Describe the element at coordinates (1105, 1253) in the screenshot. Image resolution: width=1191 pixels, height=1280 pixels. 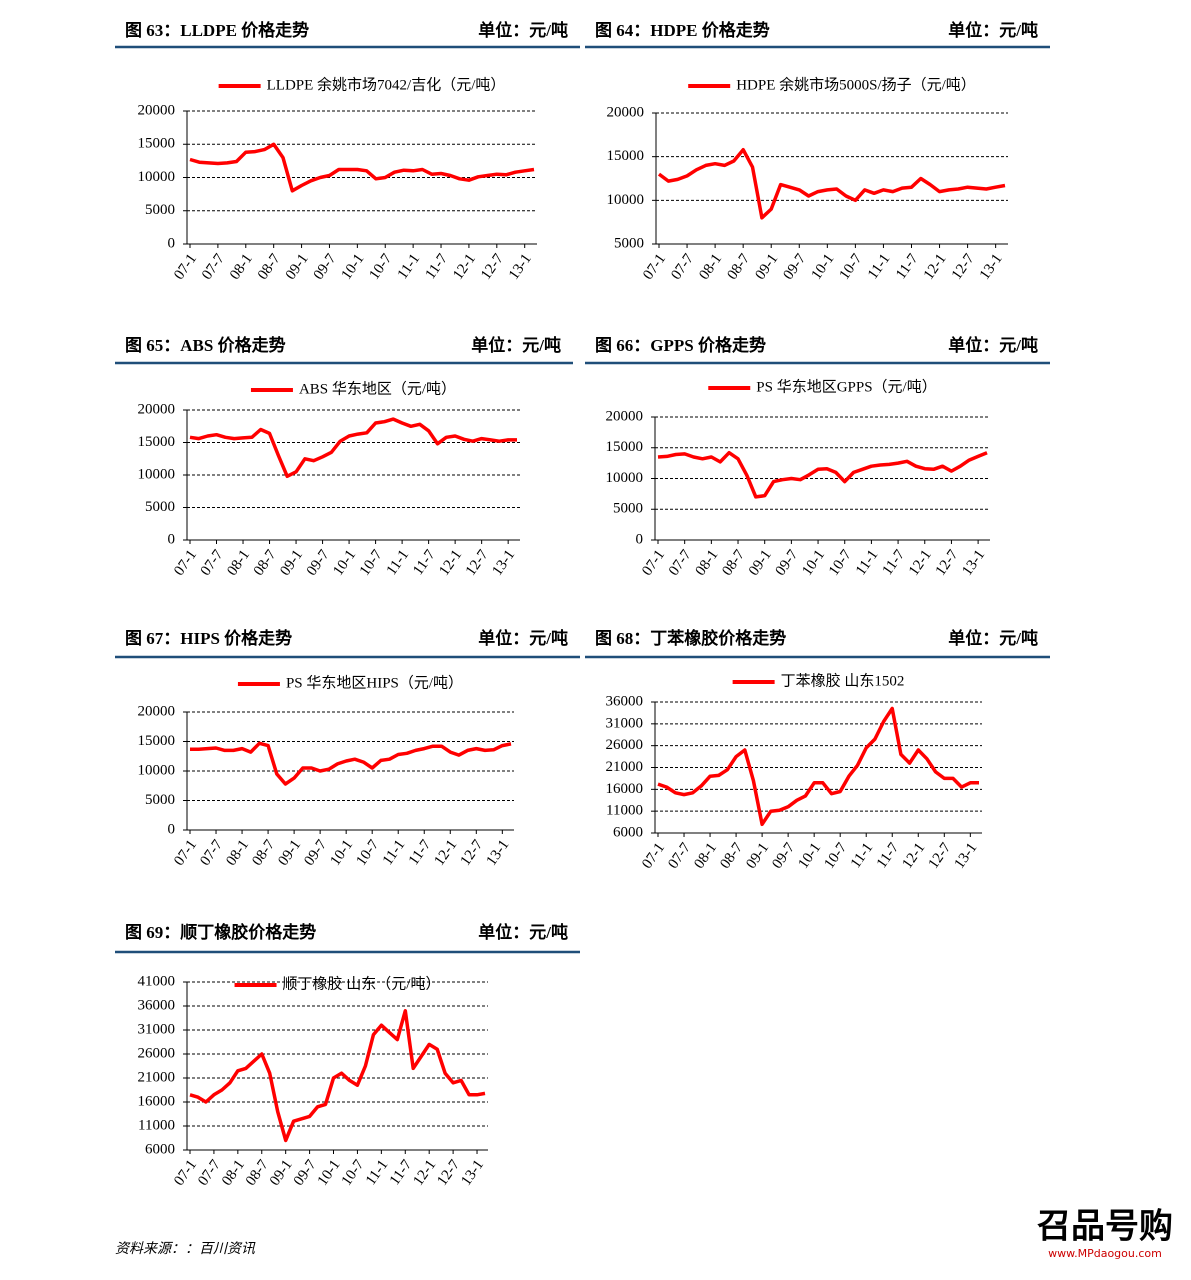
I see `watermark-url: www.MPdaogou.com` at that location.